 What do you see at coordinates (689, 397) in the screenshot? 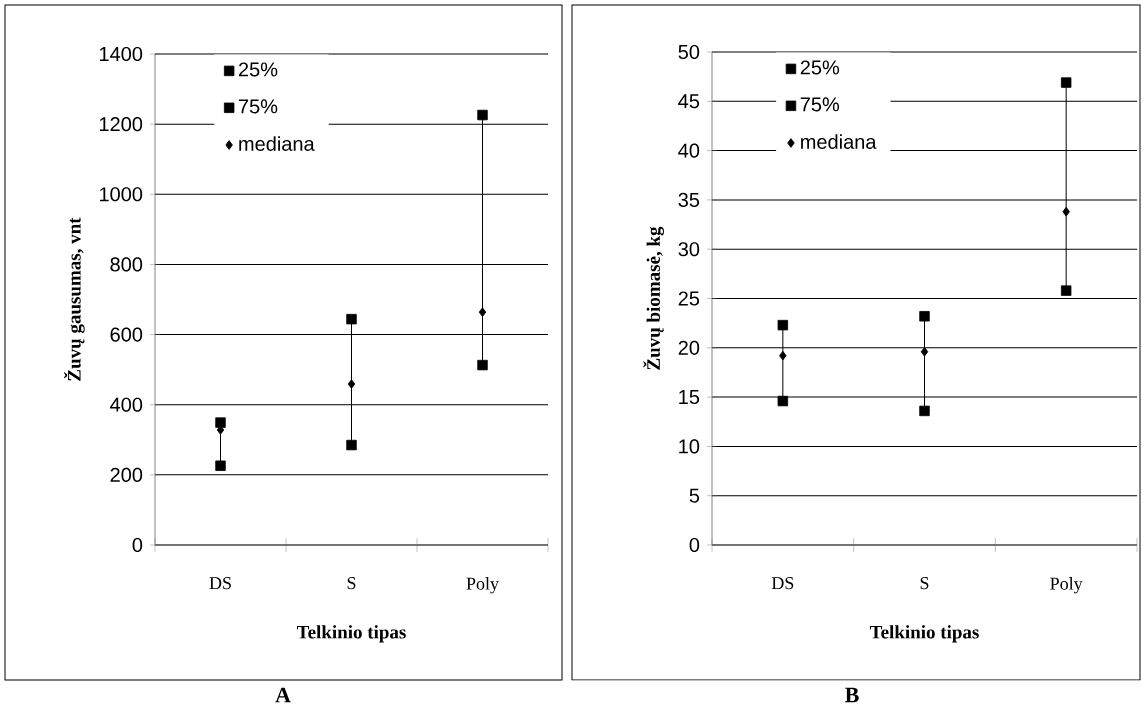
I see `y-tick-label: 15` at bounding box center [689, 397].